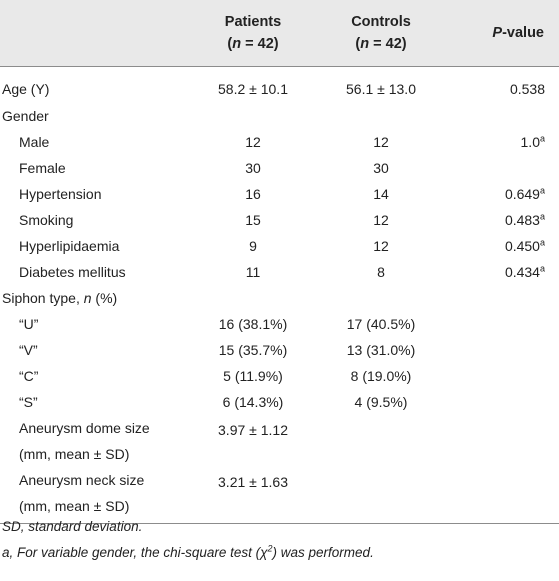 This screenshot has height=581, width=559. Describe the element at coordinates (253, 350) in the screenshot. I see `patients-value: 15 (35.7%)` at that location.